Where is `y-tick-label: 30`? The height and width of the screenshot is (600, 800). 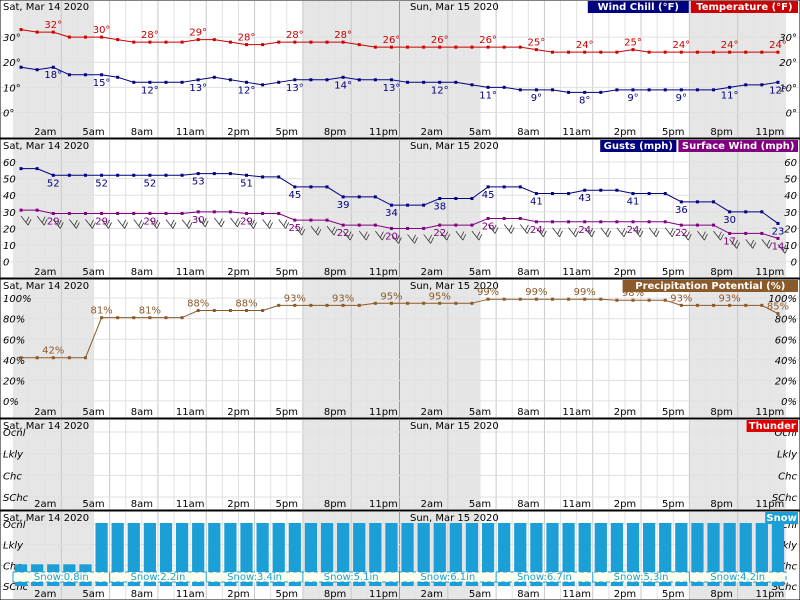
y-tick-label: 30 is located at coordinates (9, 213).